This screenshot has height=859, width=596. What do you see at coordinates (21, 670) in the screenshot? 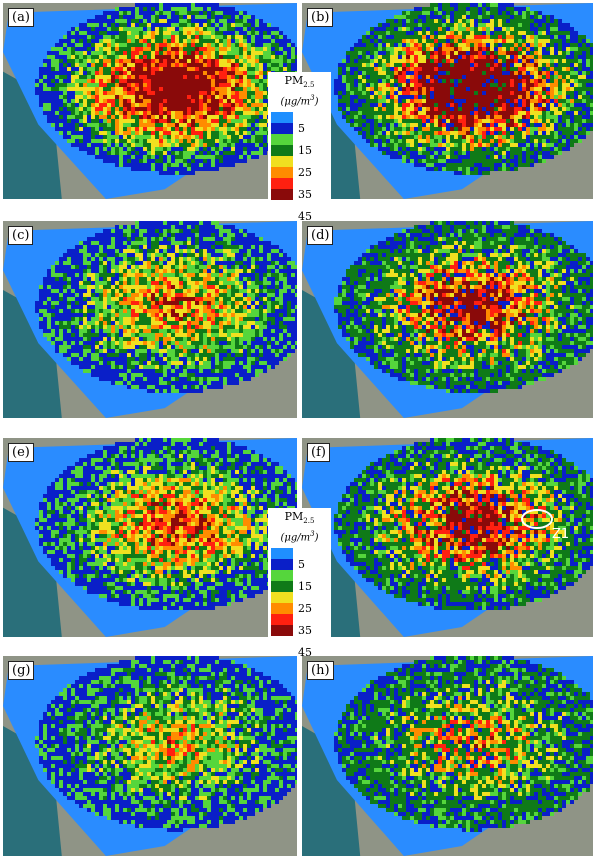
I see `panel-label: (g)` at bounding box center [21, 670].